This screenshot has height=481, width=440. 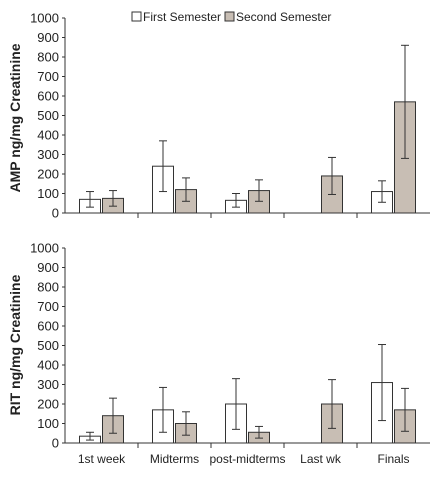 I want to click on legend-label-first-semester: First Semester, so click(x=182, y=17).